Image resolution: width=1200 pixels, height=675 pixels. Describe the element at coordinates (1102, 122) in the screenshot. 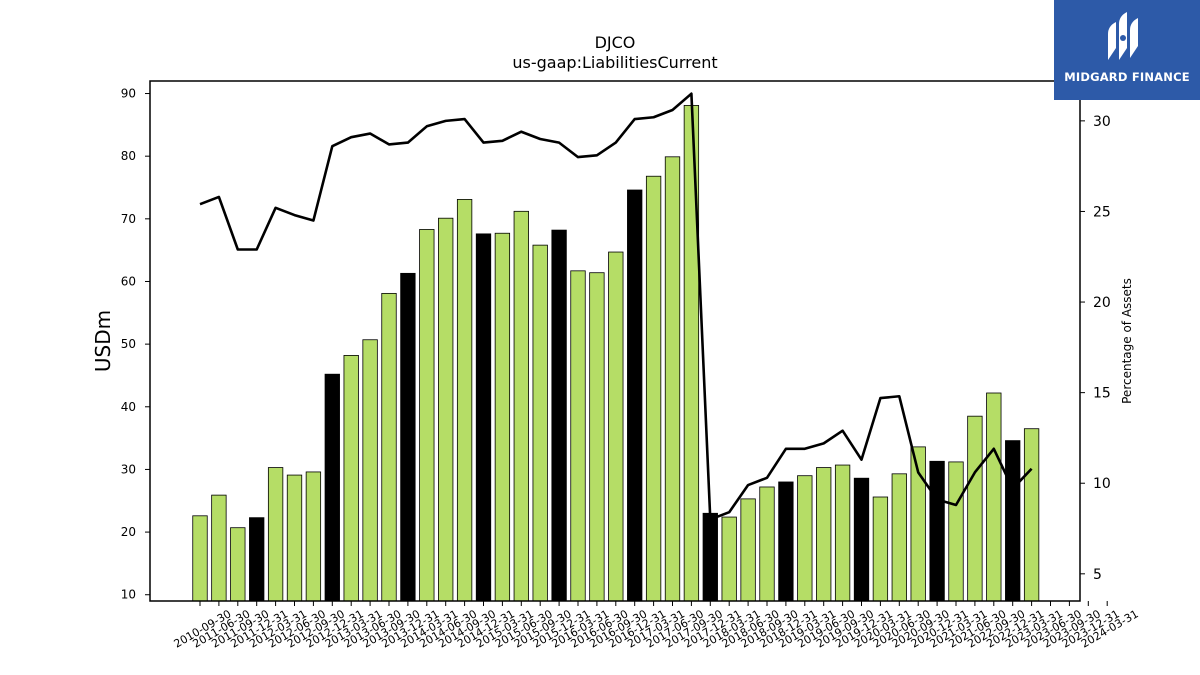

I see `right-tick-label-5: 30` at that location.